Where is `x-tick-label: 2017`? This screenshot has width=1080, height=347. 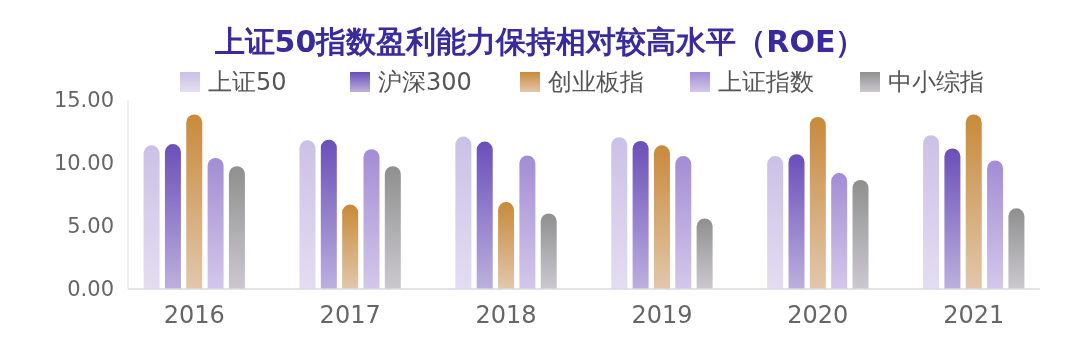 x-tick-label: 2017 is located at coordinates (350, 315).